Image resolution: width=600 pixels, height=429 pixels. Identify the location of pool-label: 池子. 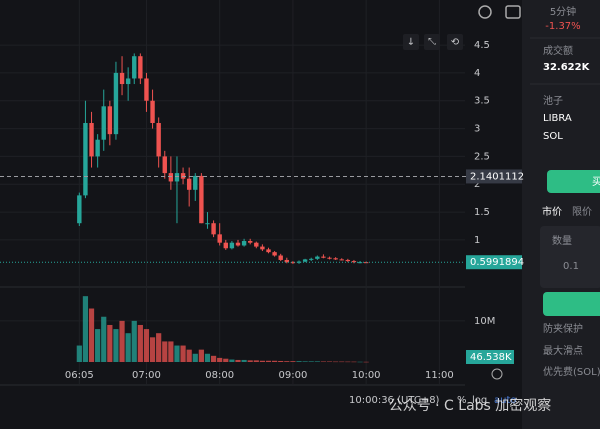
(553, 100).